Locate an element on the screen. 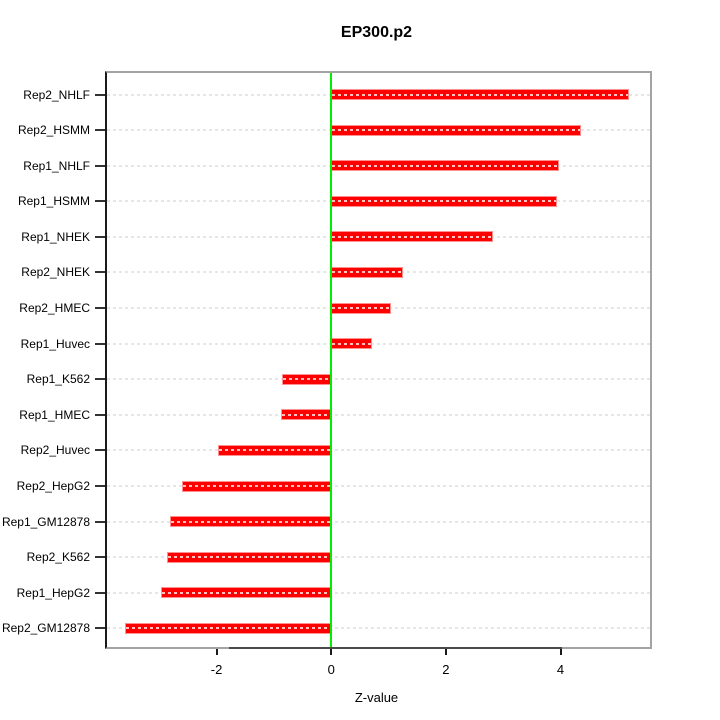 The height and width of the screenshot is (720, 720). category-label: Rep1_Huvec is located at coordinates (55, 343).